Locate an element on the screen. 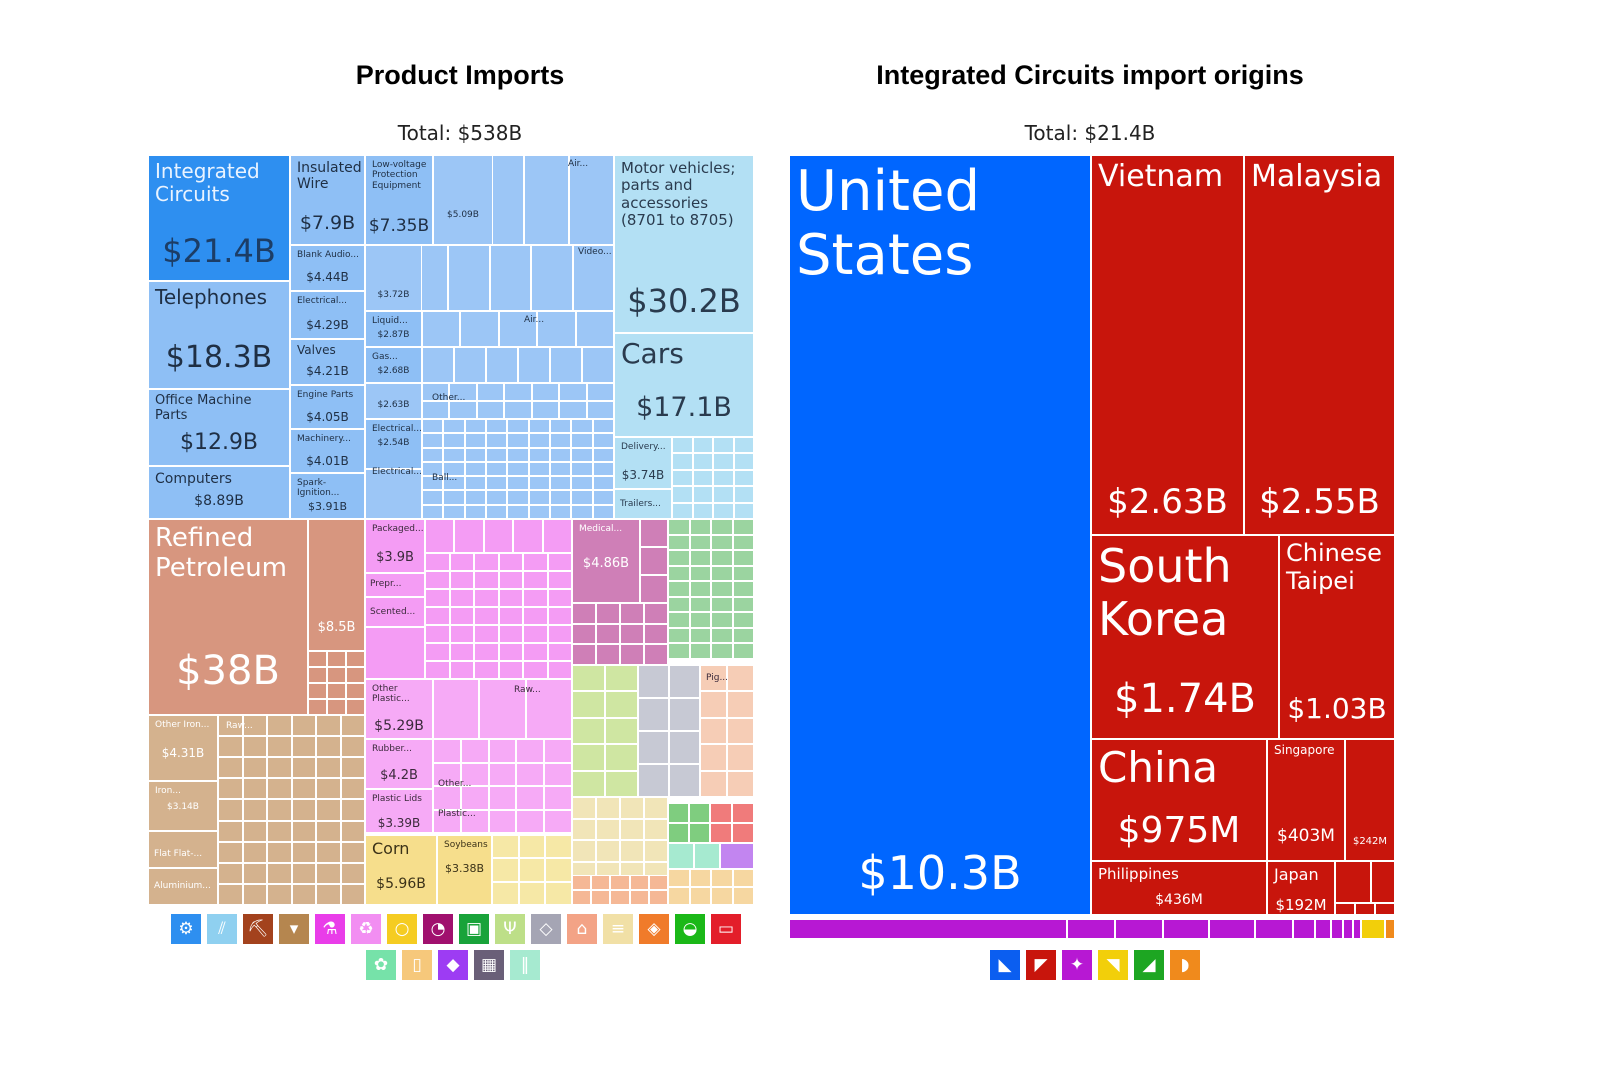 This screenshot has height=1066, width=1600. metals-icon: ▾ is located at coordinates (294, 929).